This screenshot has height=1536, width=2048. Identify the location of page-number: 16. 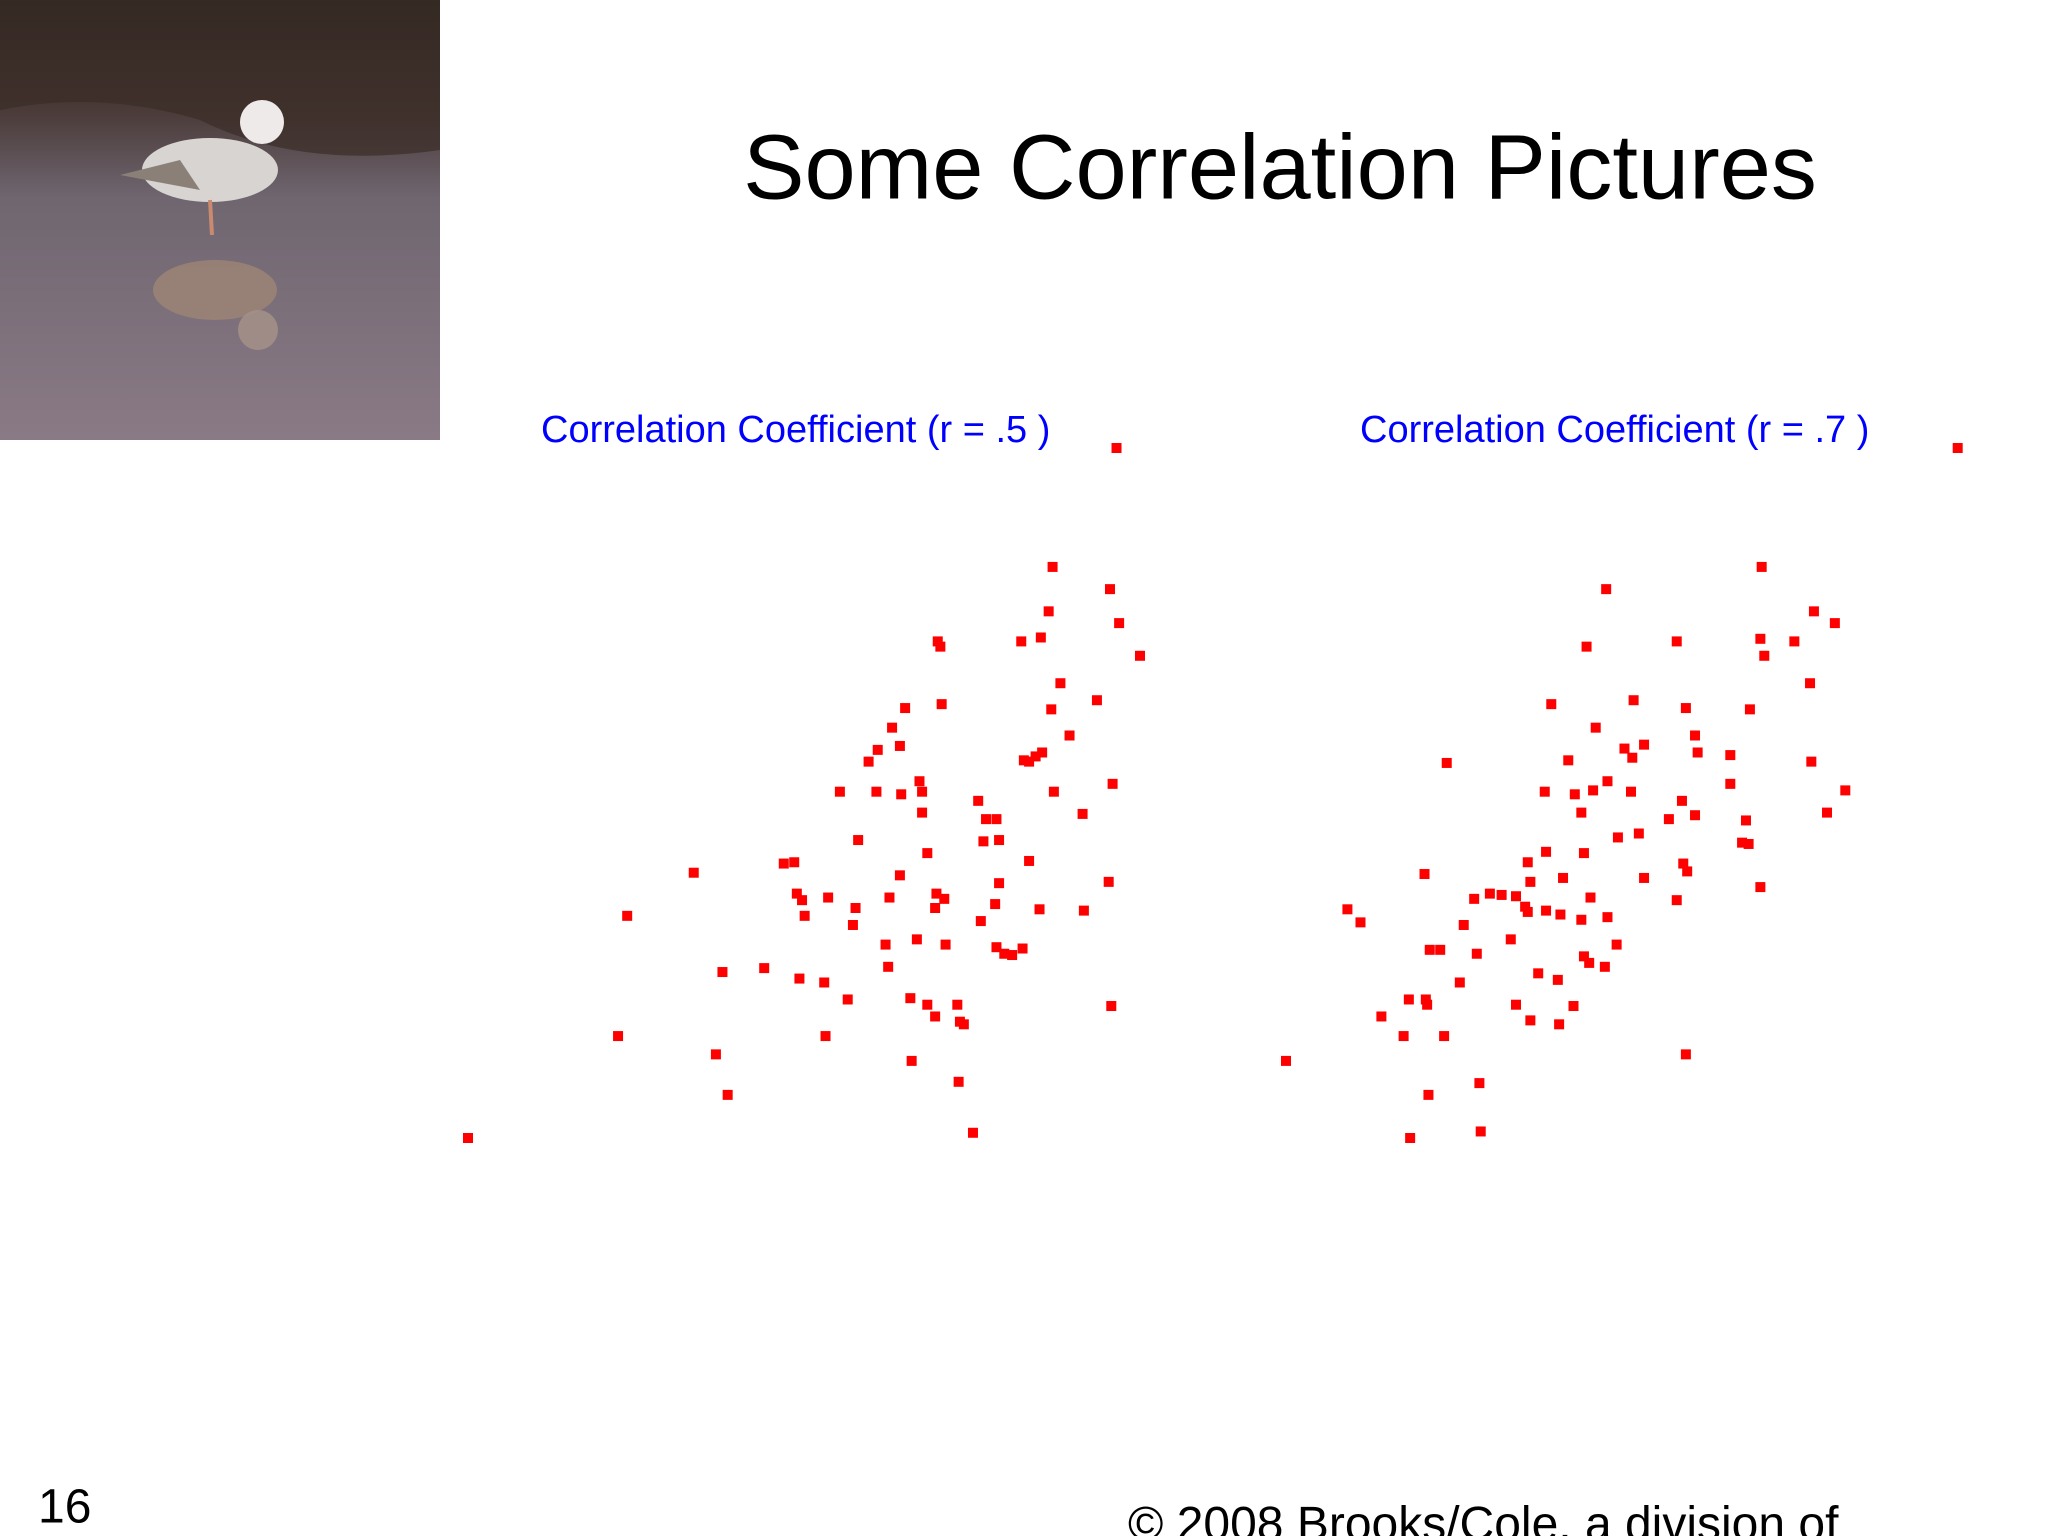
(64, 1507).